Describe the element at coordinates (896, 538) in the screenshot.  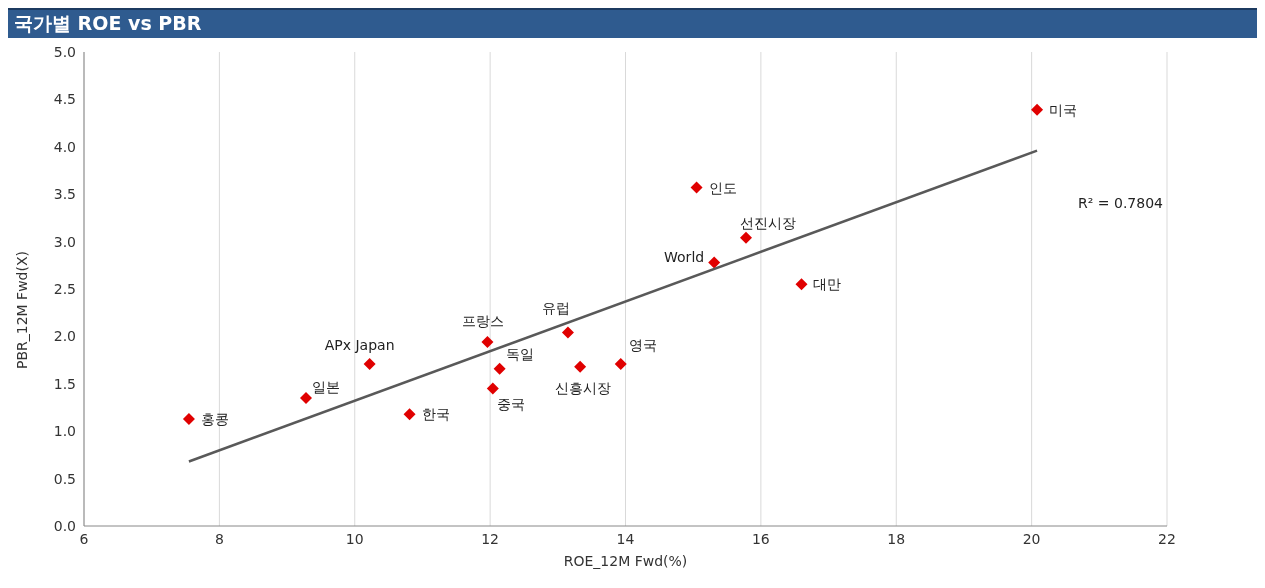
I see `x-tick-label: 18` at that location.